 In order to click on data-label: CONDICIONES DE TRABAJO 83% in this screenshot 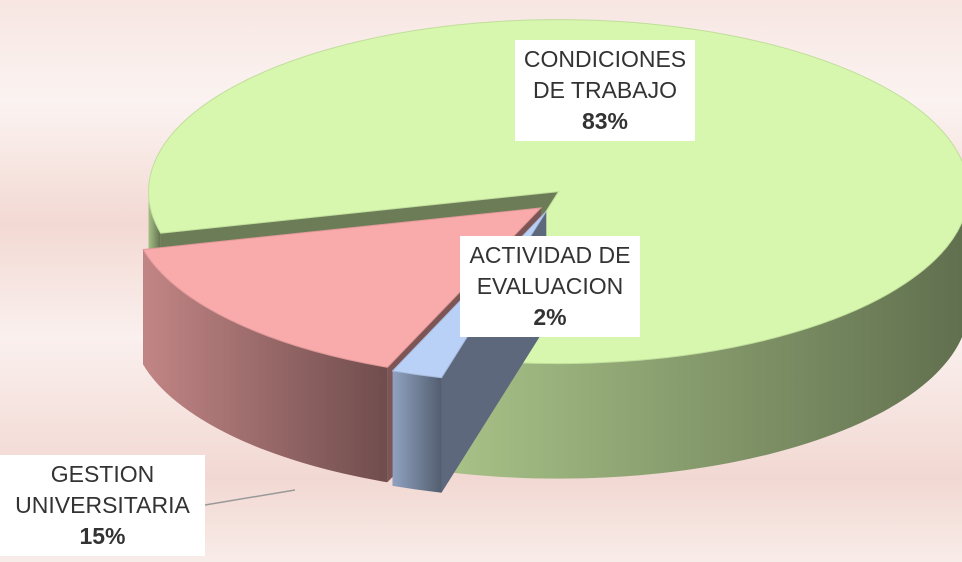, I will do `click(605, 90)`.